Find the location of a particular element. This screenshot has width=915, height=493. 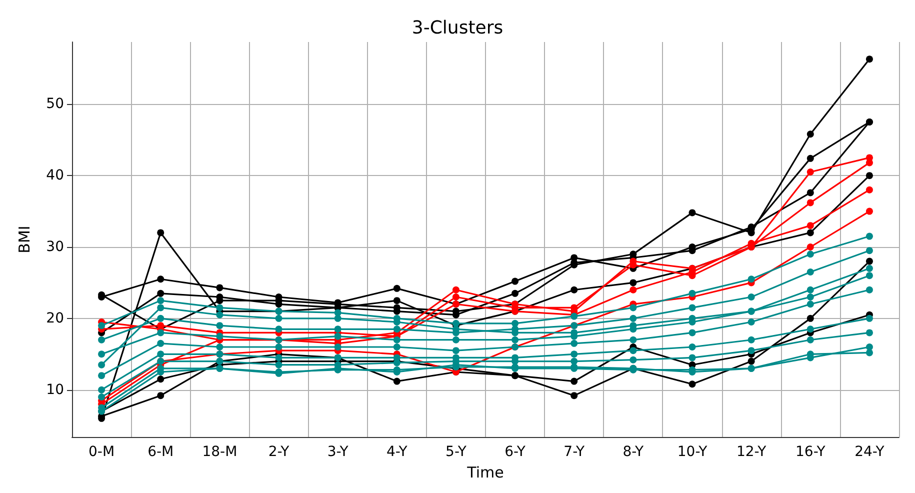

x-tick-label: 10-Y is located at coordinates (692, 452).